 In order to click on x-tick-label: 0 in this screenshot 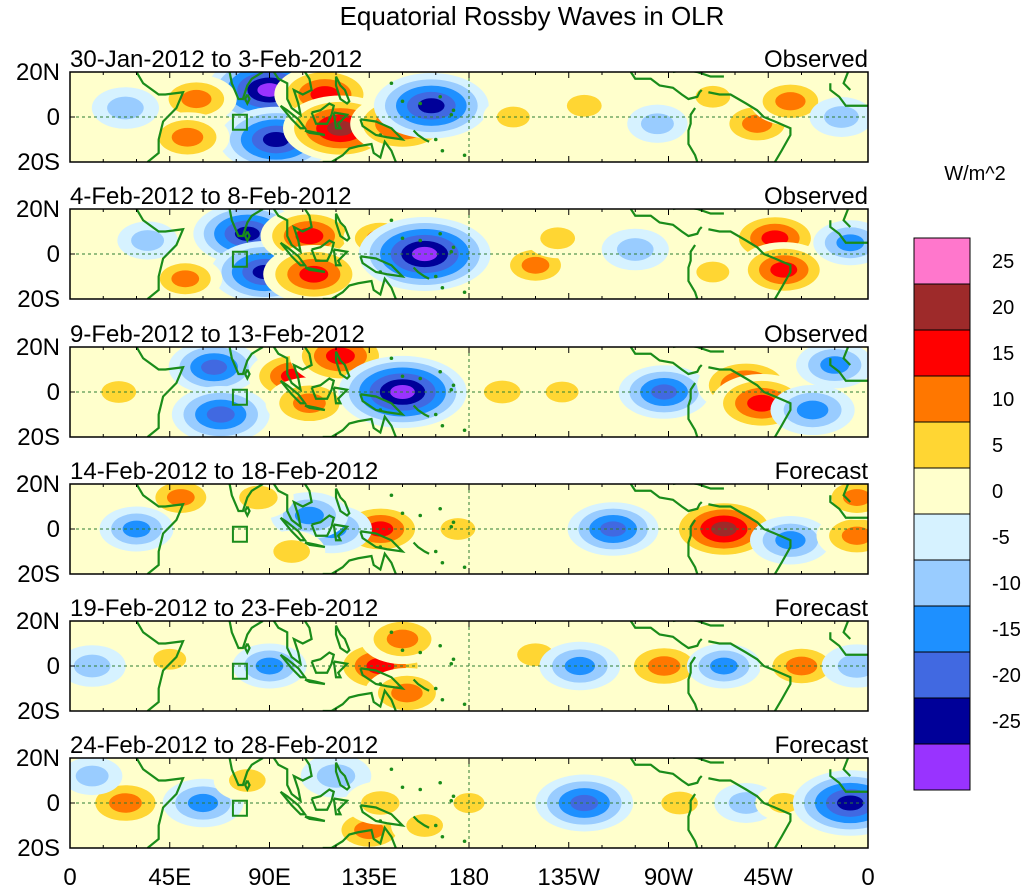, I will do `click(69, 877)`.